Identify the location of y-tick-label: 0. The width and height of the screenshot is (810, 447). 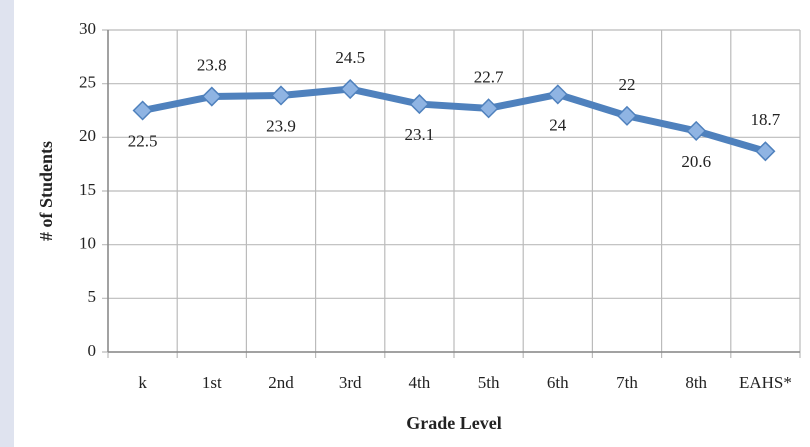
(92, 350).